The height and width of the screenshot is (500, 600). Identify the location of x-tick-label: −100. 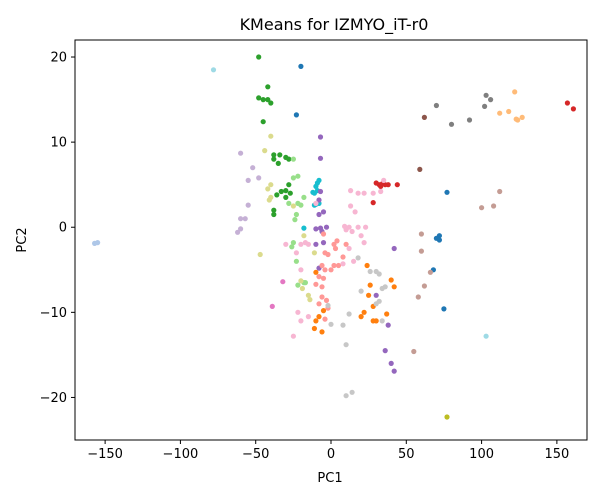
(181, 454).